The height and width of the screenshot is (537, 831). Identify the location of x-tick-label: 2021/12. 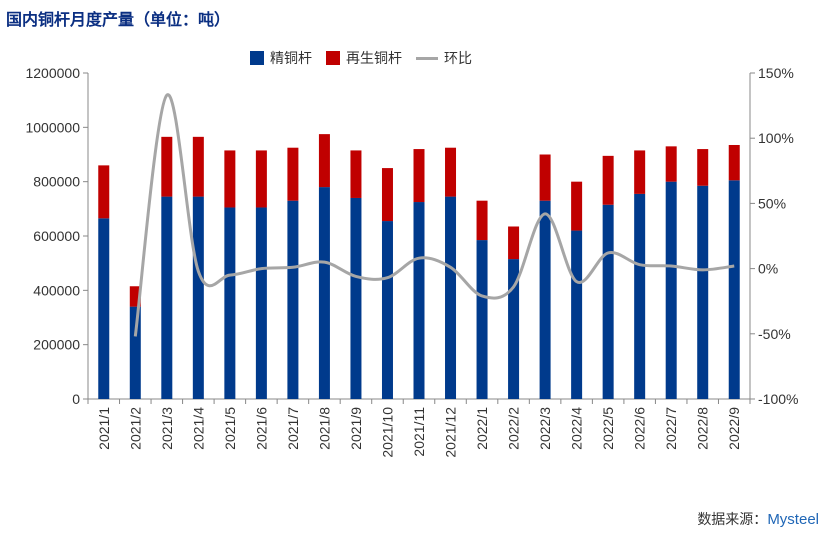
(451, 432).